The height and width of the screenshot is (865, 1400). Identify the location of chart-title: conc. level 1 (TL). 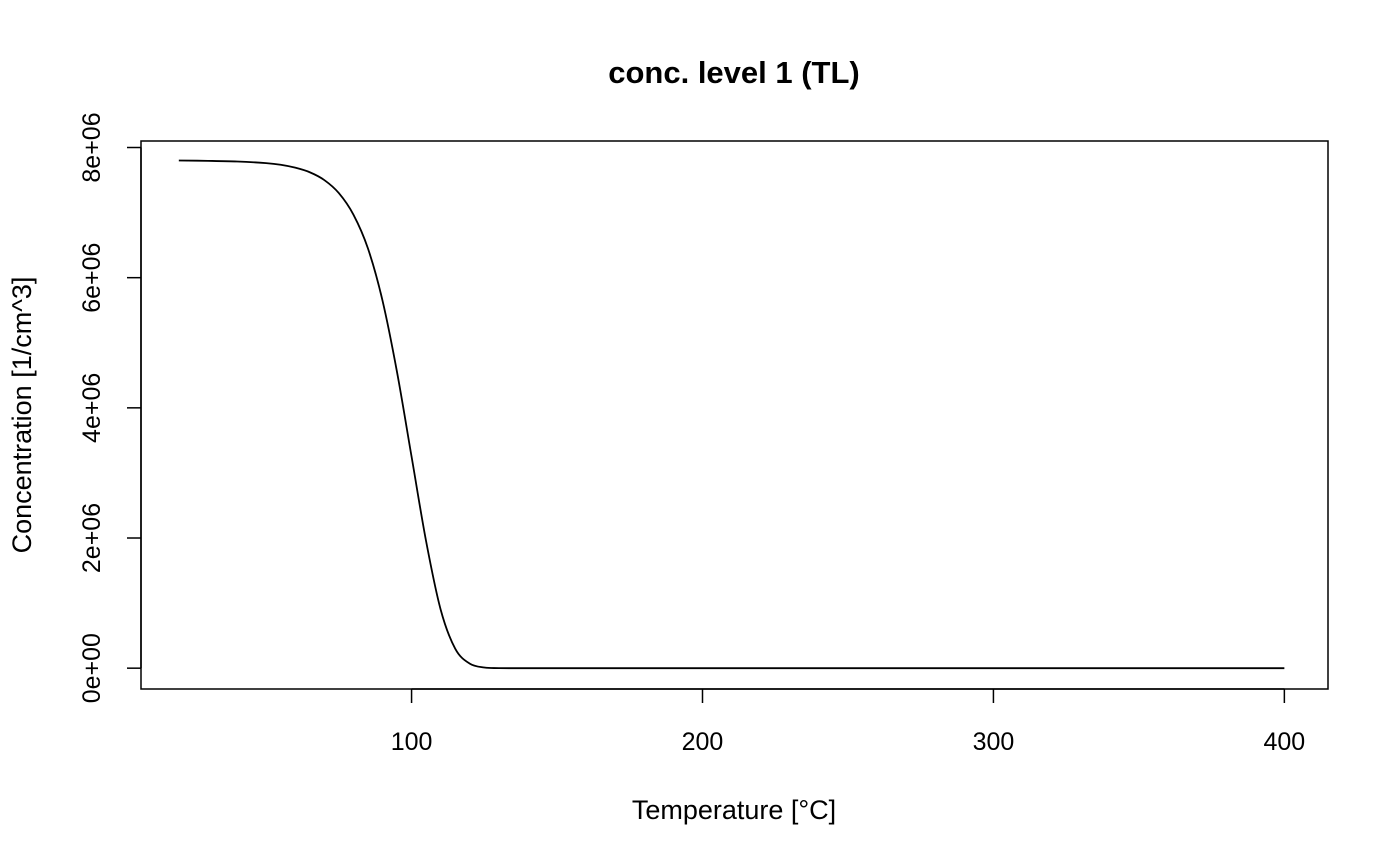
(734, 72).